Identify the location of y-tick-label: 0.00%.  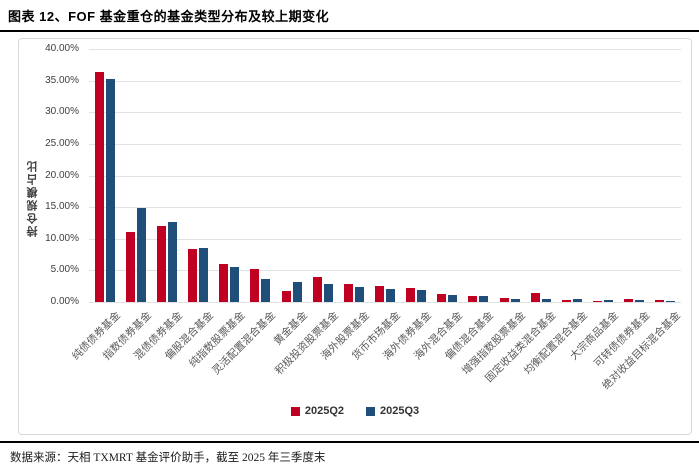
(64, 301).